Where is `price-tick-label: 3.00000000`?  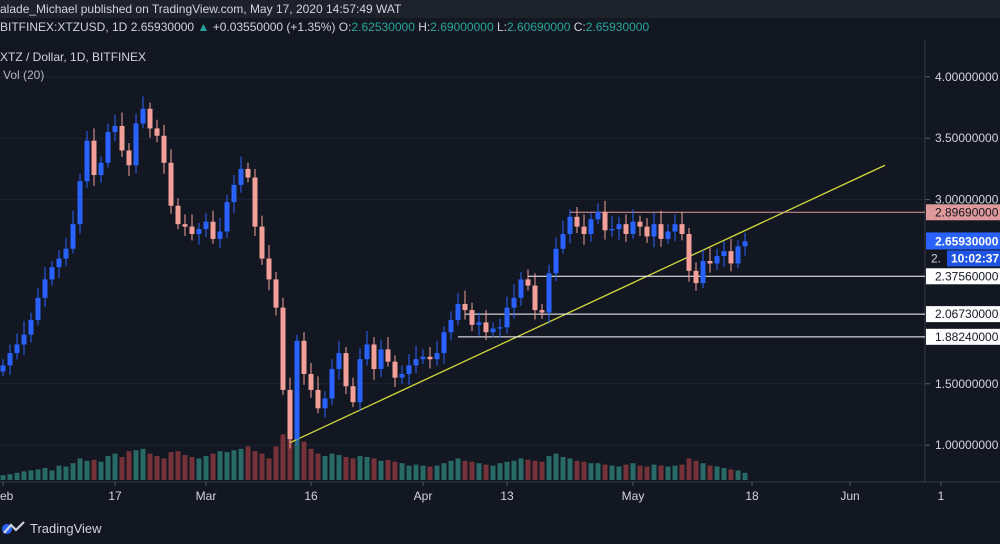
price-tick-label: 3.00000000 is located at coordinates (967, 200).